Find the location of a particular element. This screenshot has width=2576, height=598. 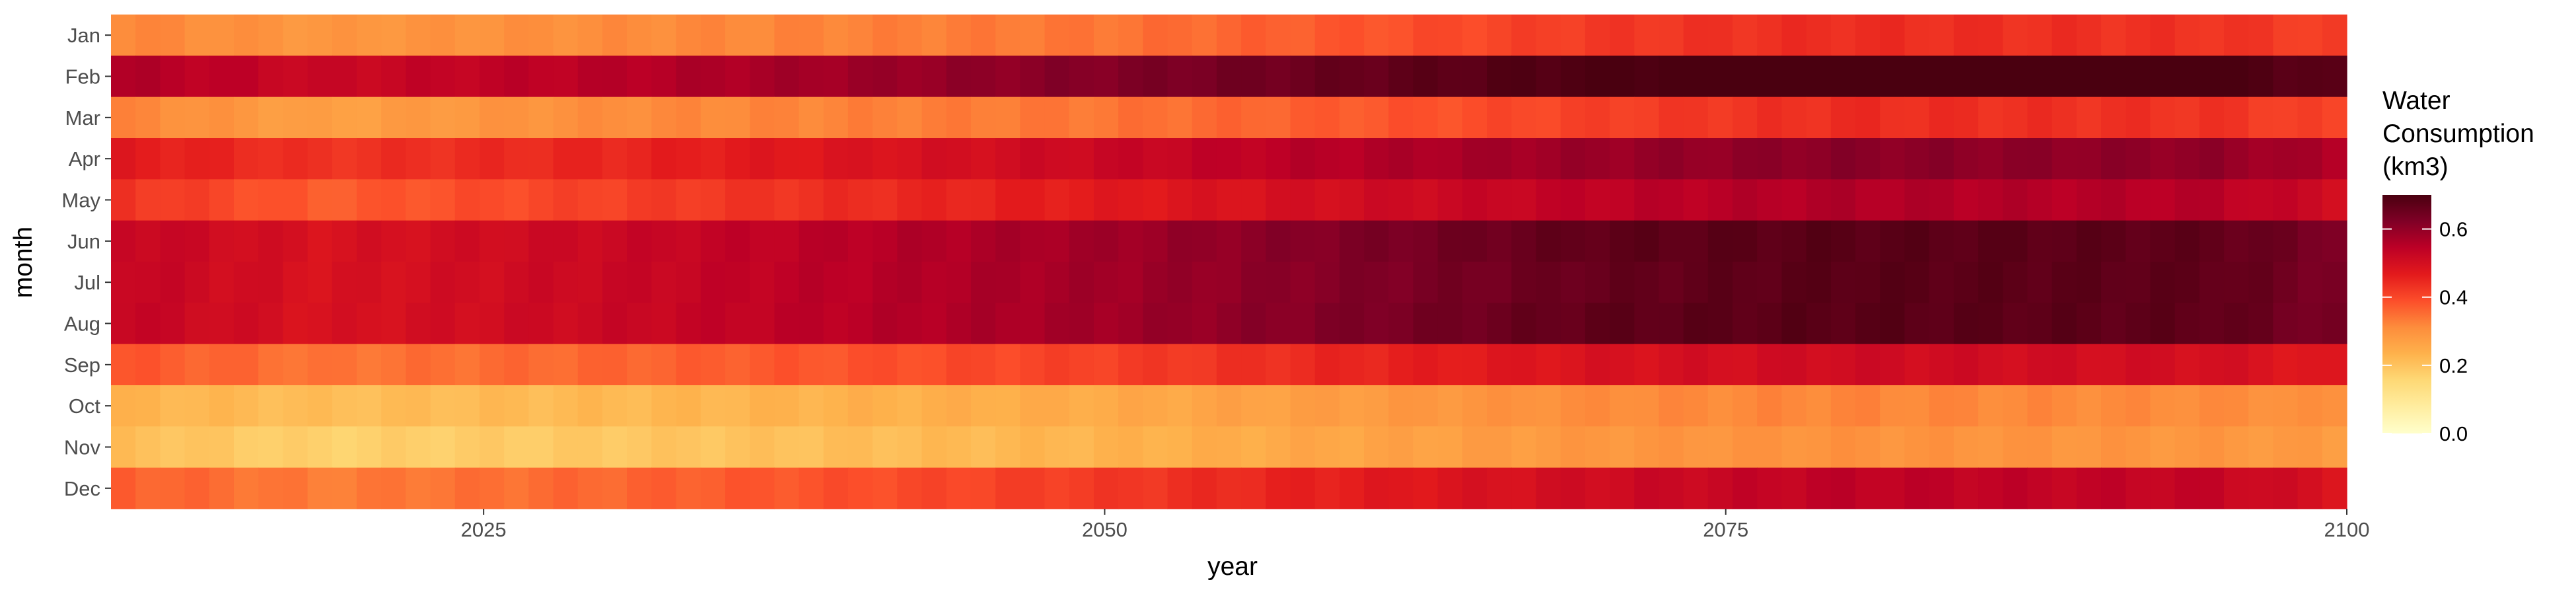

color-legend: Water Consumption (km3) 0.0 0.2 0.4 0.6 is located at coordinates (2458, 266).